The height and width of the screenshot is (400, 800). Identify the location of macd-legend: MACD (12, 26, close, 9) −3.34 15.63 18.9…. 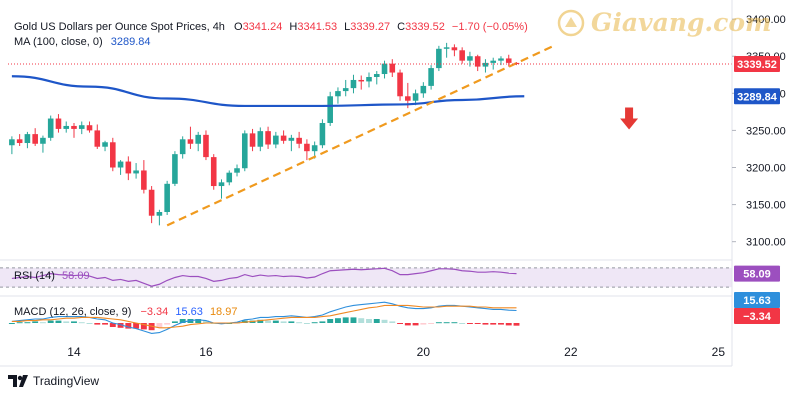
(125, 312).